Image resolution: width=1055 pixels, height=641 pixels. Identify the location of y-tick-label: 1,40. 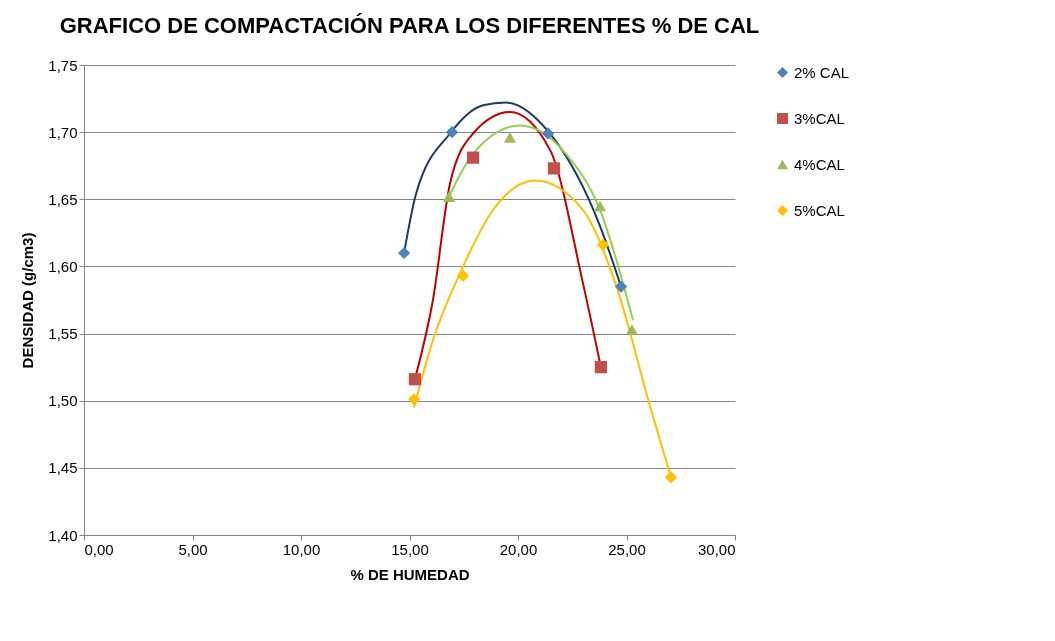
(63, 535).